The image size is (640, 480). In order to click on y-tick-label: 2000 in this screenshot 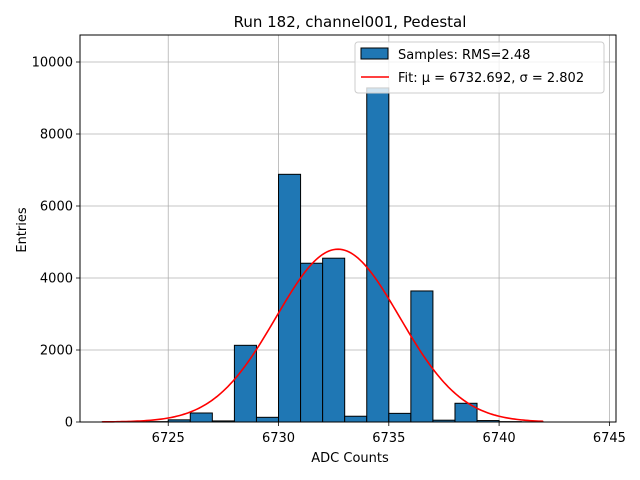, I will do `click(56, 351)`.